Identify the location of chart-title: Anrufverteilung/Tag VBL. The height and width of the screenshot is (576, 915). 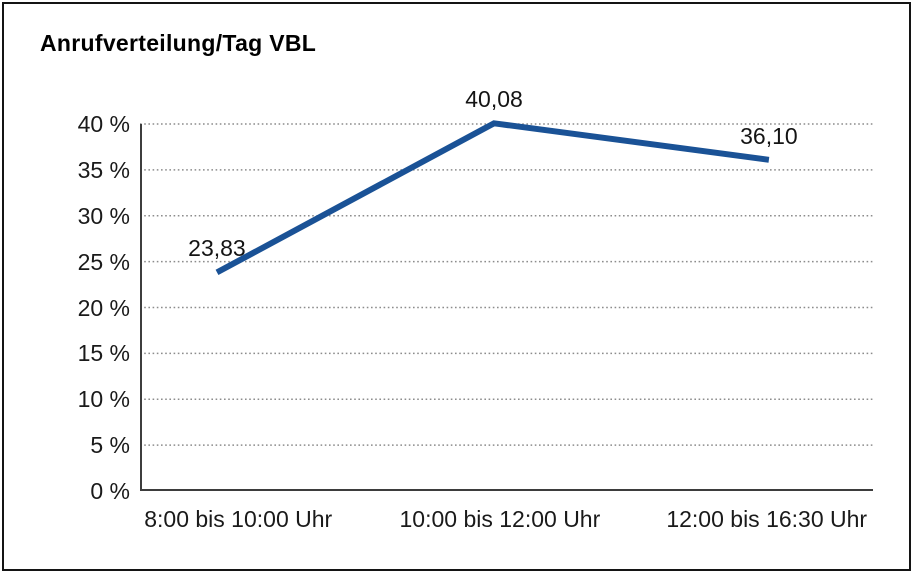
(178, 43).